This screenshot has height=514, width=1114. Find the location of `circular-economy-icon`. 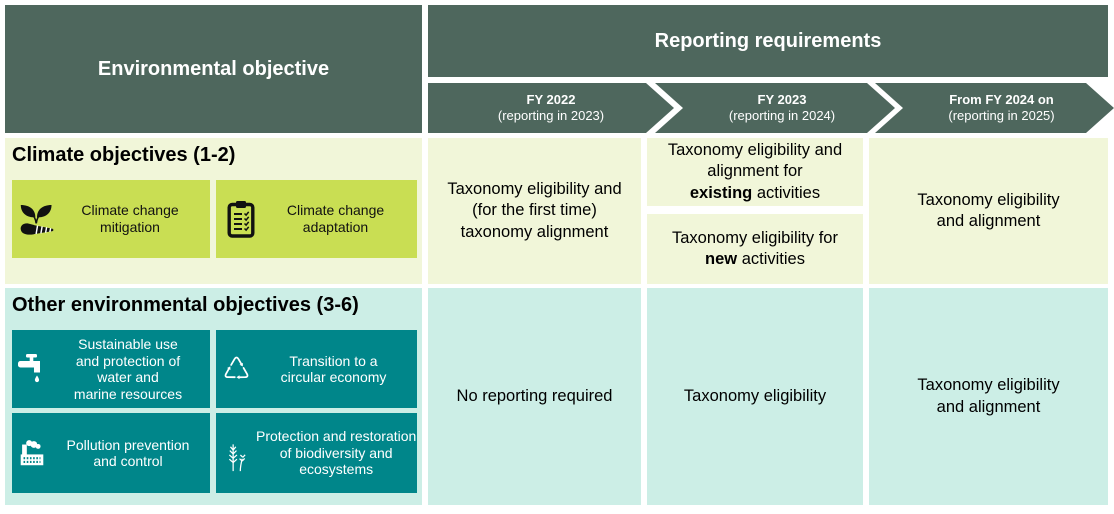

circular-economy-icon is located at coordinates (236, 369).